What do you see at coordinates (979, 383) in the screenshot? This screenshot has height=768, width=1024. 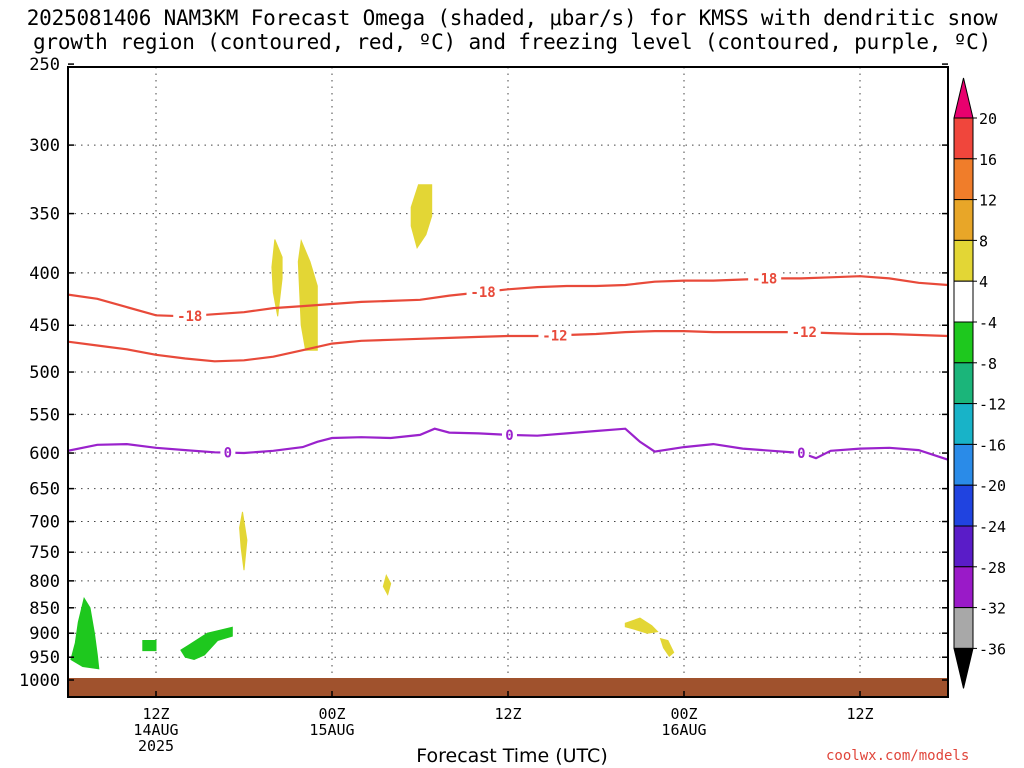 I see `colorbar: 20 16 12 8 4 -4 -8 -12 -16 -20 -24 -28 -32 -36` at bounding box center [979, 383].